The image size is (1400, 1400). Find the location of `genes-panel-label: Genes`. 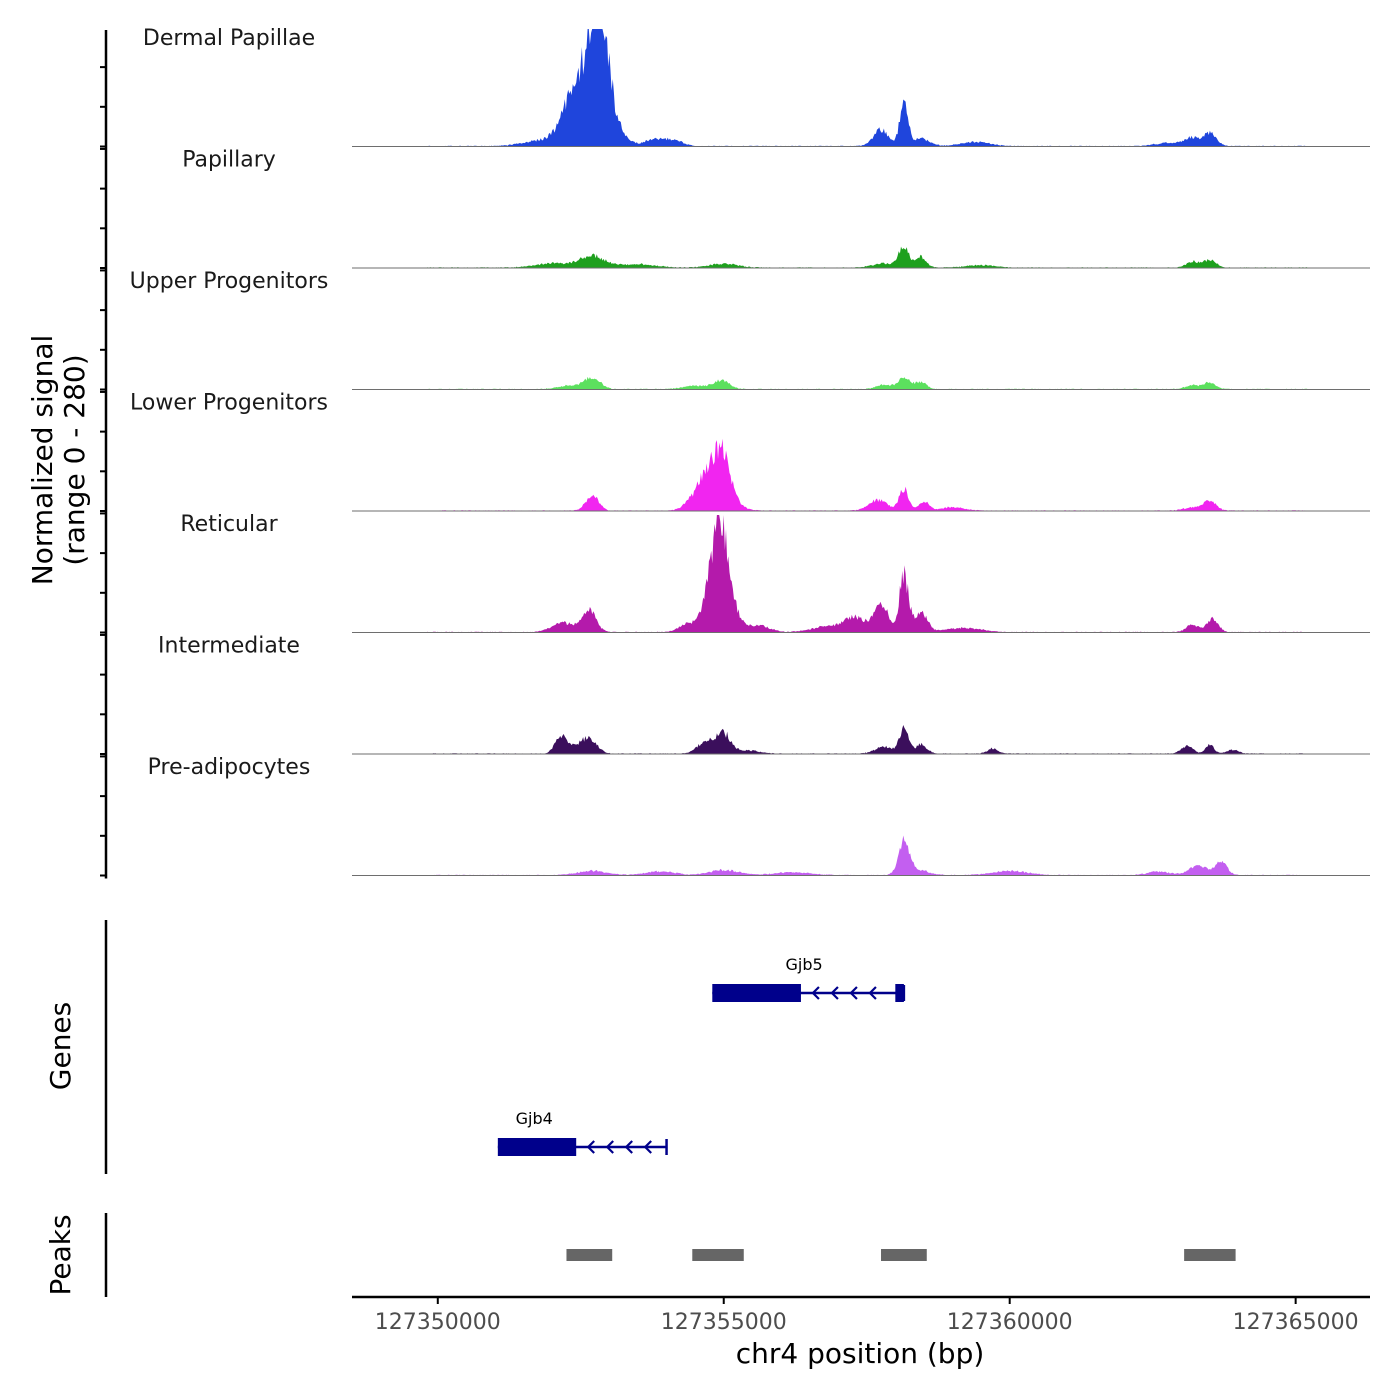

genes-panel-label: Genes is located at coordinates (60, 1046).